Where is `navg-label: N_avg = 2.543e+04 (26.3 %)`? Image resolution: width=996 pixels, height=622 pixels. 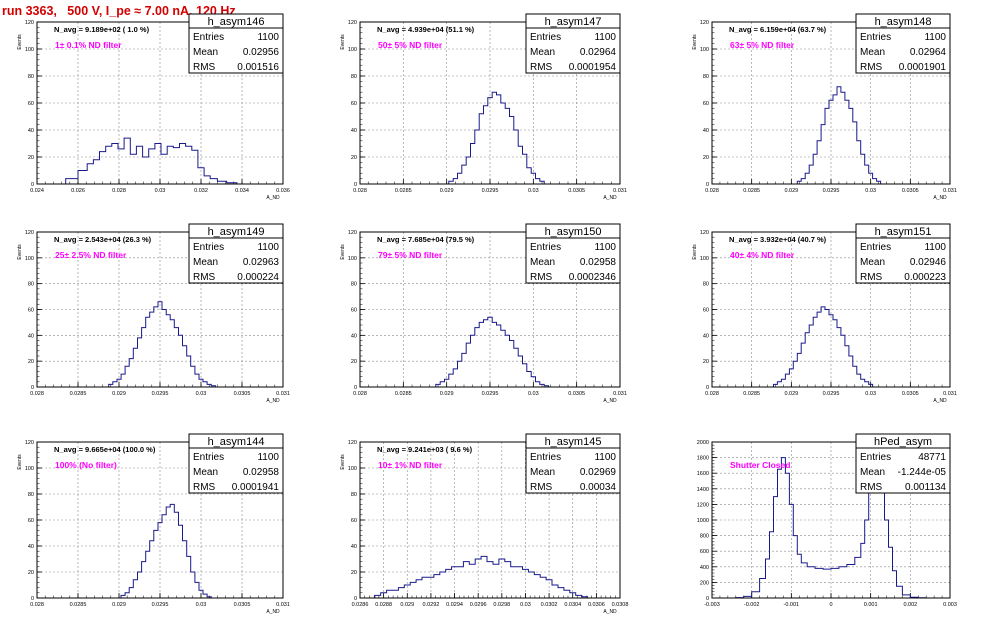
navg-label: N_avg = 2.543e+04 (26.3 %) is located at coordinates (103, 239).